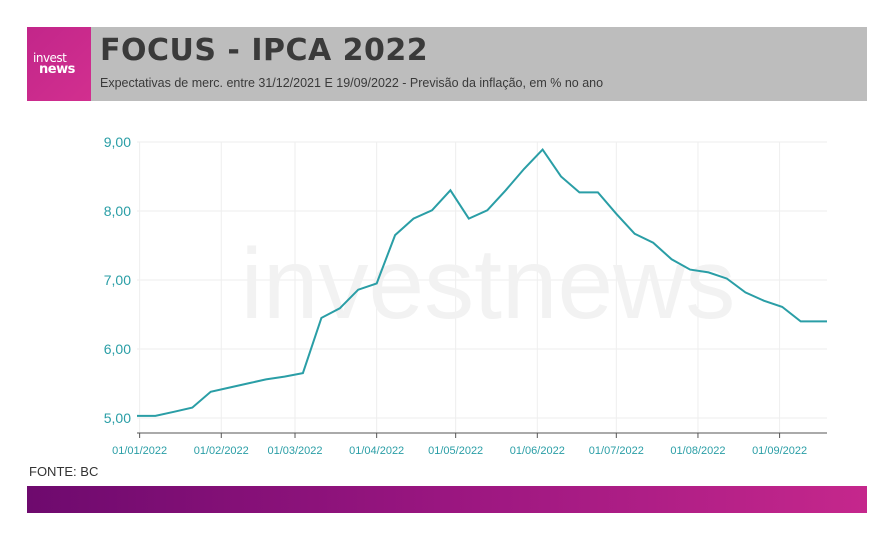  Describe the element at coordinates (117, 418) in the screenshot. I see `y-tick-label: 5,00` at that location.